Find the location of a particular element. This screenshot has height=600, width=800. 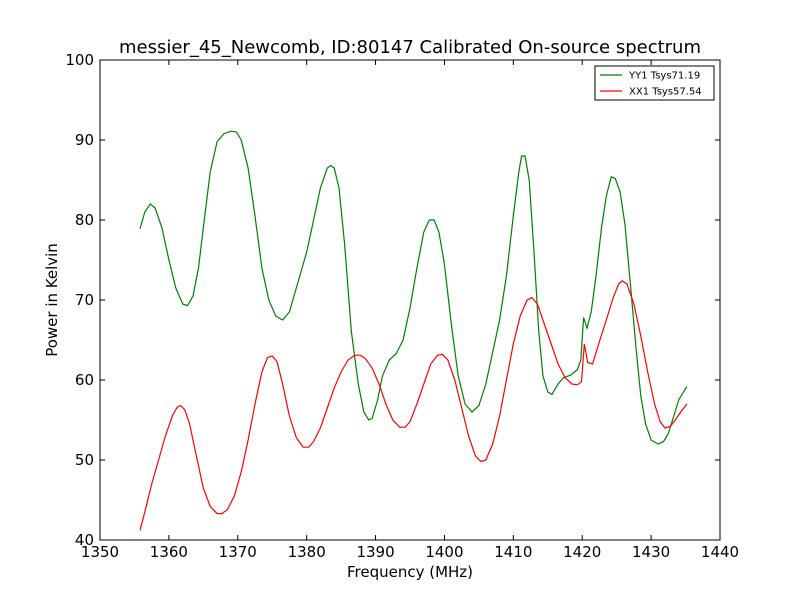

legend-box is located at coordinates (654, 83).